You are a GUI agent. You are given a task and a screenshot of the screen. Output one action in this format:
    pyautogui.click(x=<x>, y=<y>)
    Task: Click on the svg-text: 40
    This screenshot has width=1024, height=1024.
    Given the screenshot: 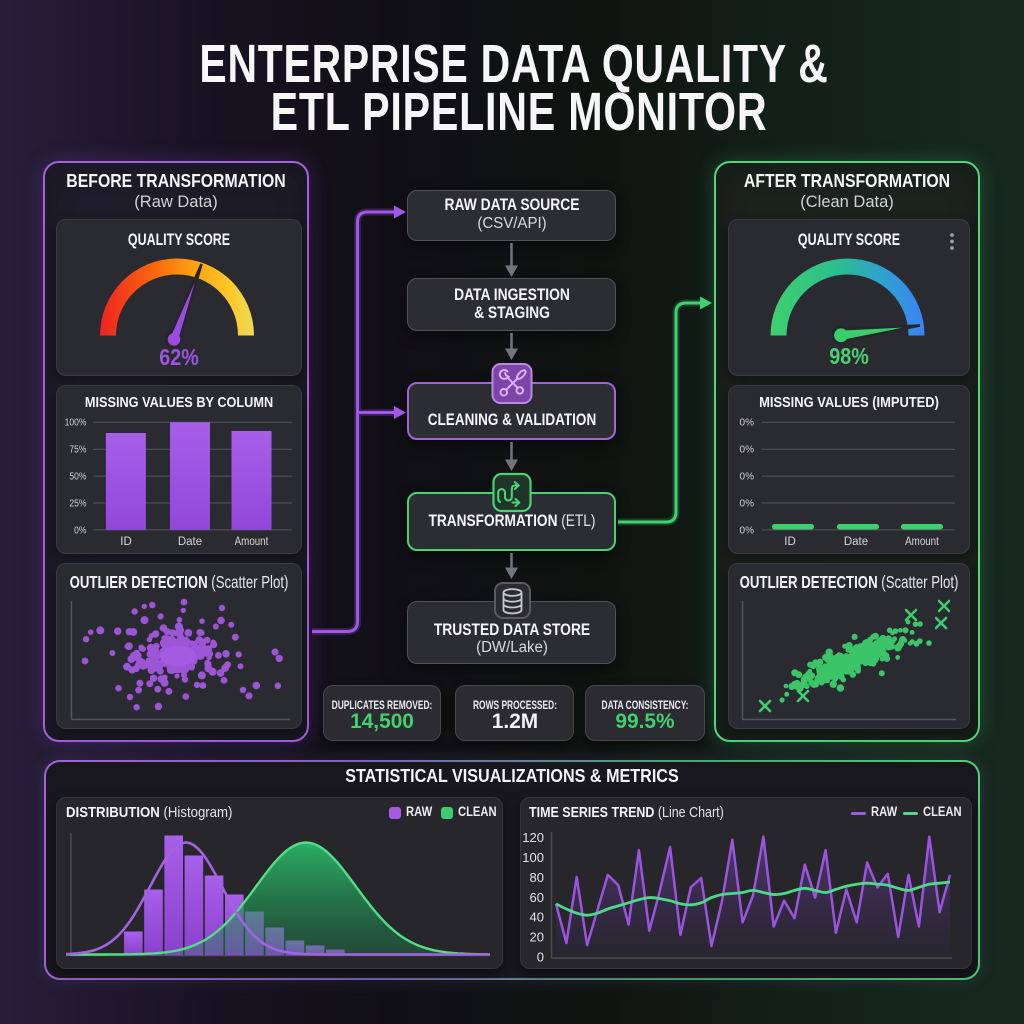 What is the action you would take?
    pyautogui.click(x=537, y=917)
    